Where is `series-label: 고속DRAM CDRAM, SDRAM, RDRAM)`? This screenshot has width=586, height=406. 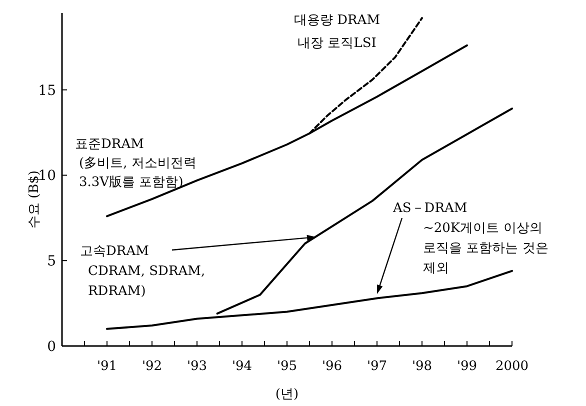
series-label: 고속DRAM CDRAM, SDRAM, RDRAM) is located at coordinates (143, 271).